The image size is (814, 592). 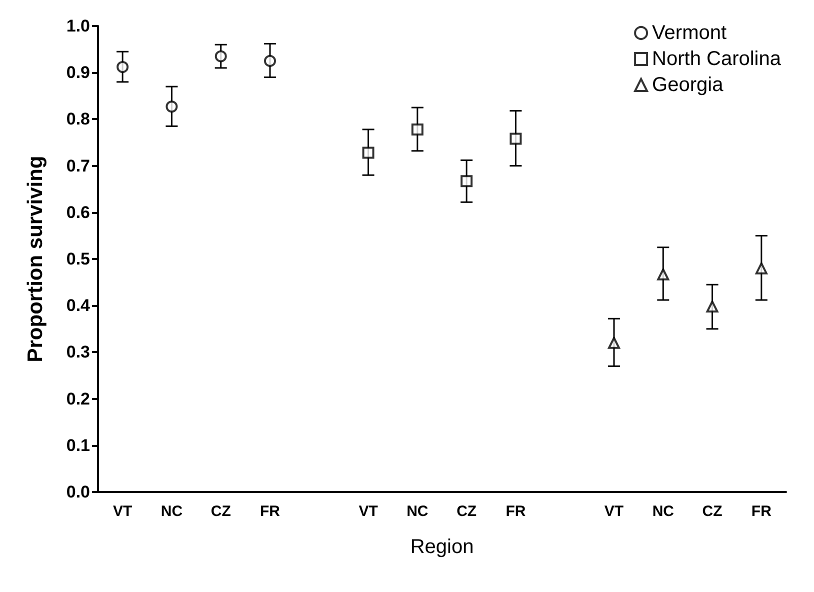 I want to click on y-tick-label: 0.1, so click(x=78, y=445).